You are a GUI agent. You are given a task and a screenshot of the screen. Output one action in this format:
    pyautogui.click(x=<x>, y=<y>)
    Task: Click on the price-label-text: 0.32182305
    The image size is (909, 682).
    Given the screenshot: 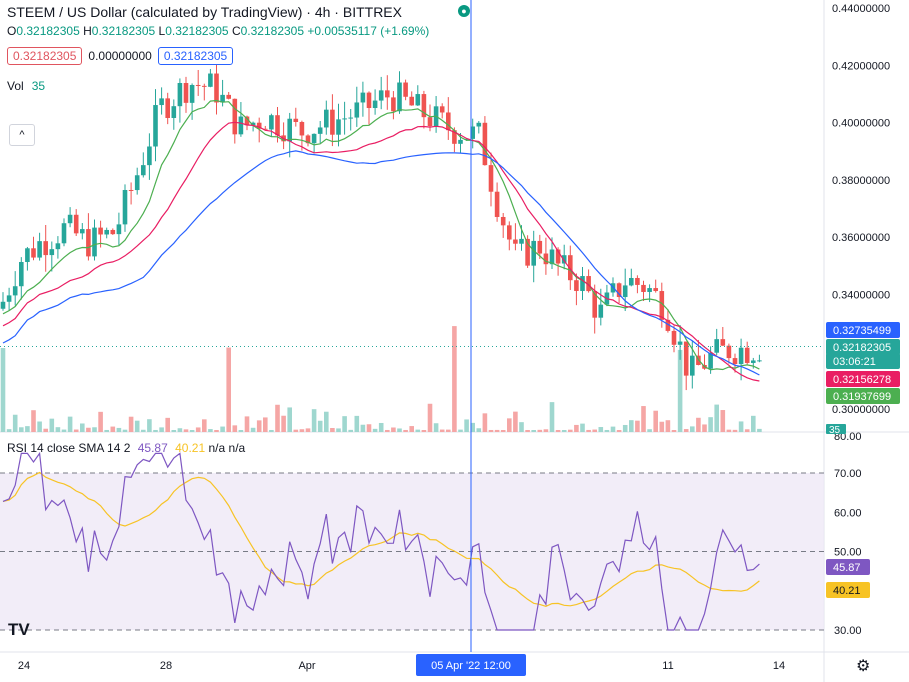 What is the action you would take?
    pyautogui.click(x=862, y=348)
    